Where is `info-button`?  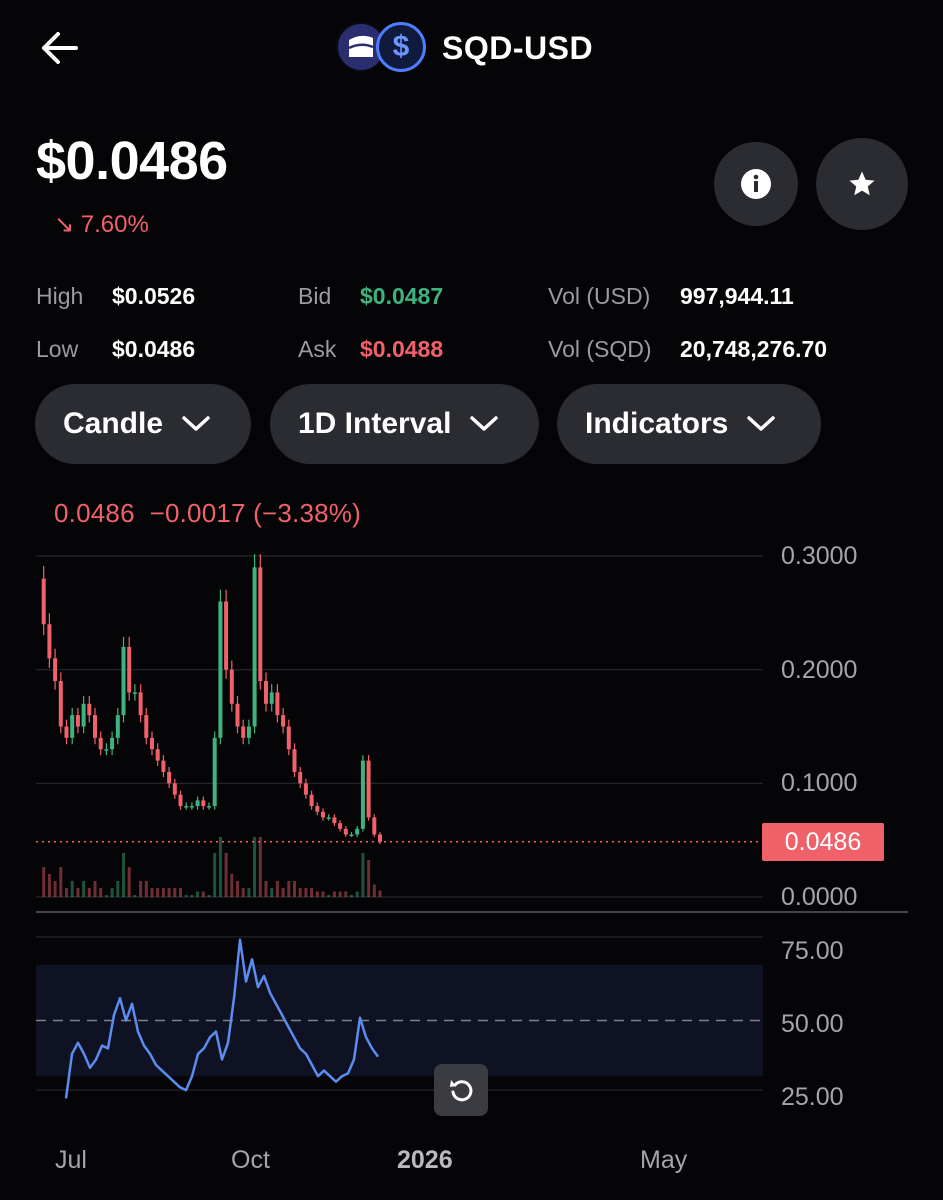 info-button is located at coordinates (756, 184).